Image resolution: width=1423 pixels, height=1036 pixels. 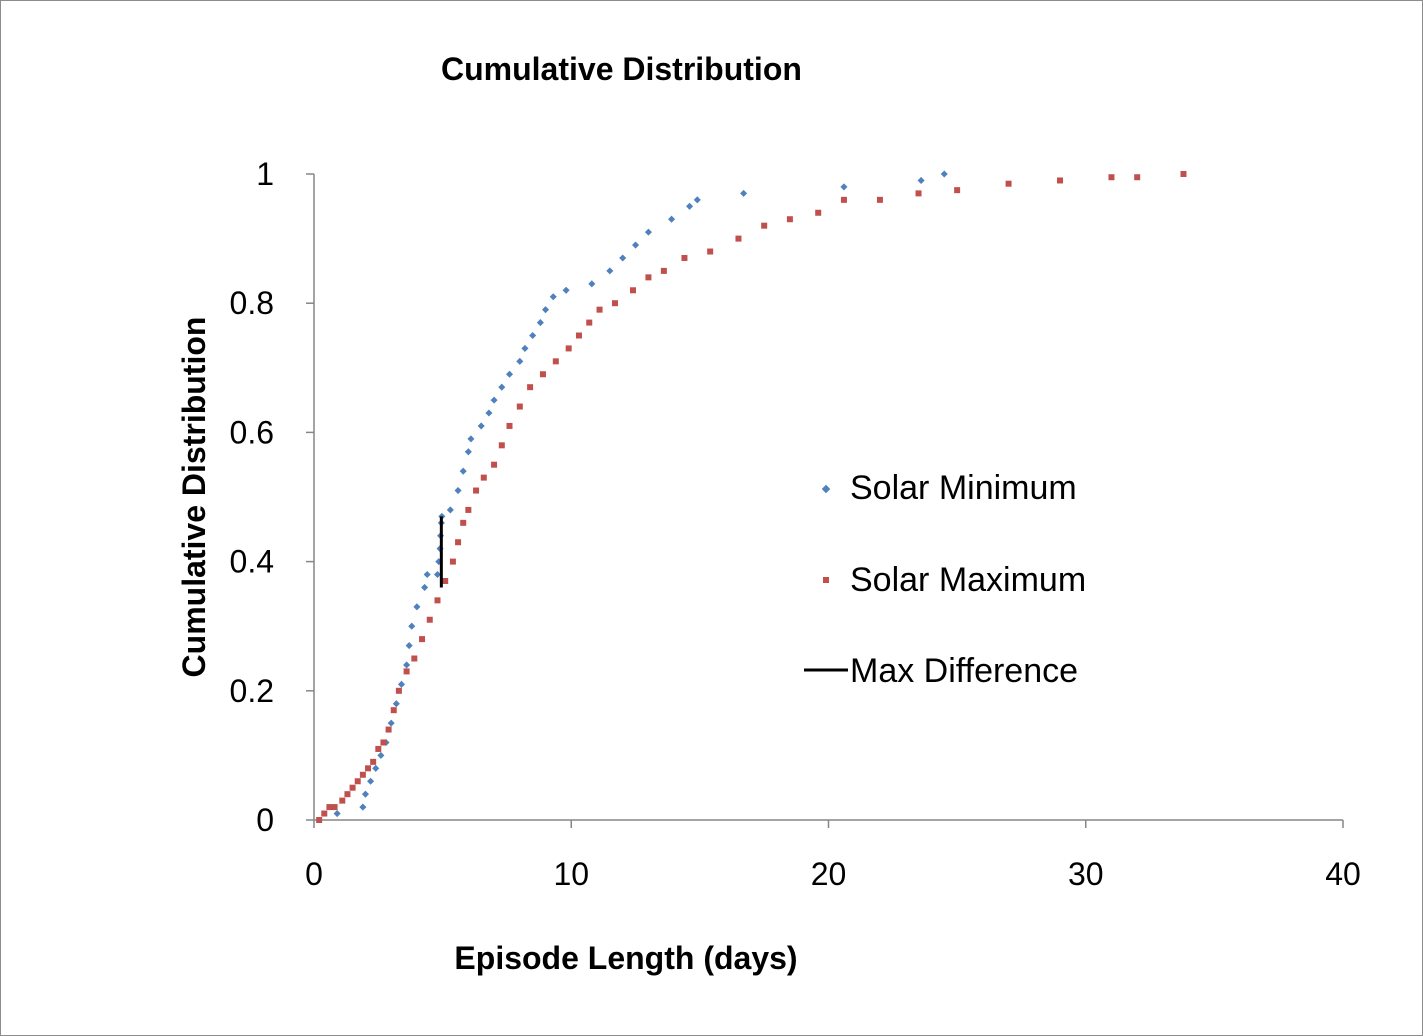 What do you see at coordinates (571, 874) in the screenshot?
I see `x-tick-label: 10` at bounding box center [571, 874].